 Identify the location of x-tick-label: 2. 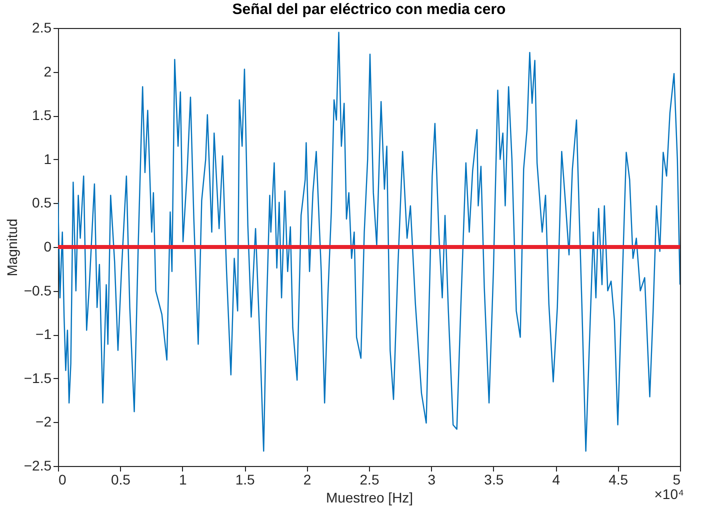
(307, 480).